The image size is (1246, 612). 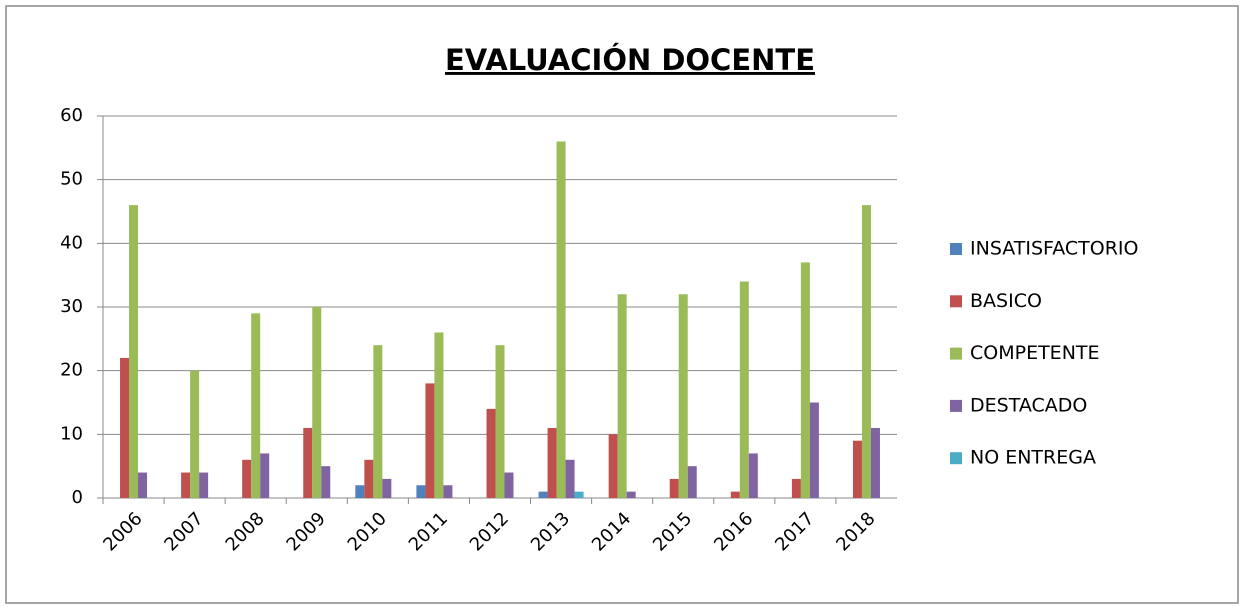 What do you see at coordinates (71, 242) in the screenshot?
I see `y-tick-label: 40` at bounding box center [71, 242].